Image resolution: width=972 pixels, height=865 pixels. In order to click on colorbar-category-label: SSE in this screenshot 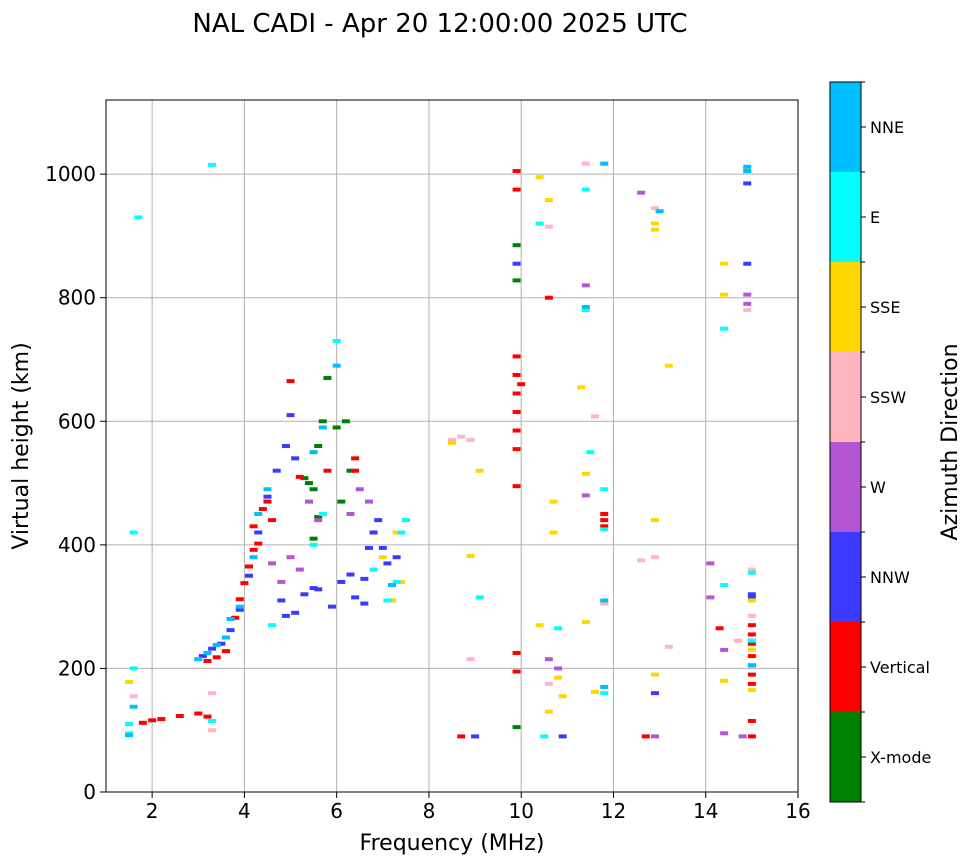, I will do `click(885, 307)`.